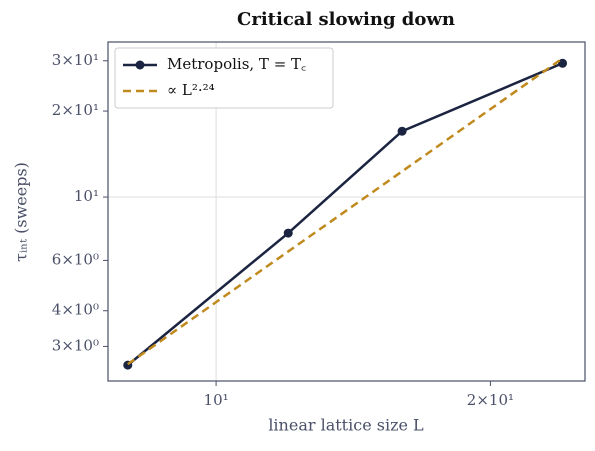 The image size is (595, 451). What do you see at coordinates (346, 425) in the screenshot?
I see `x-axis-label: linear lattice size L` at bounding box center [346, 425].